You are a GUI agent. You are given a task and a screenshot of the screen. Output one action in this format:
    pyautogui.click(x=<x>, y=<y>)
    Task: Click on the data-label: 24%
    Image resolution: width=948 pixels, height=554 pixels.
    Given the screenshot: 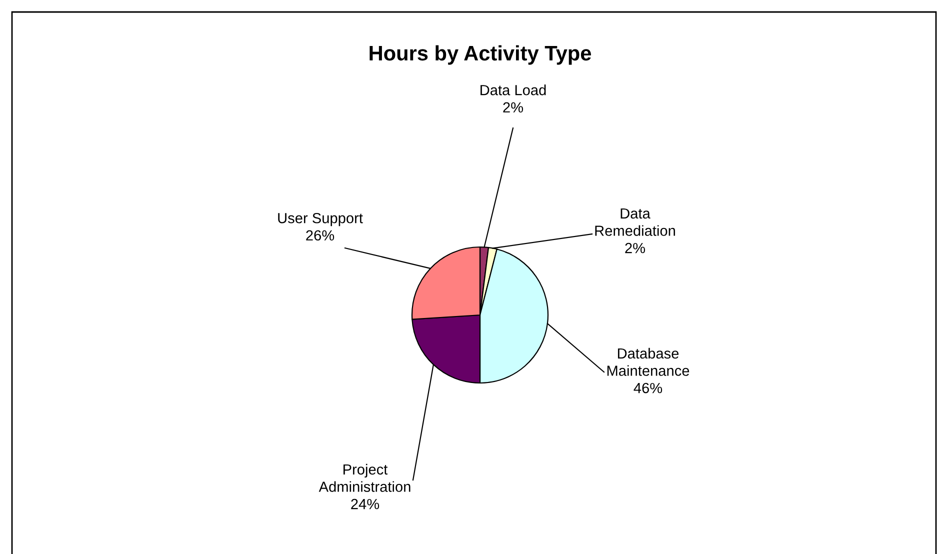 What is the action you would take?
    pyautogui.click(x=365, y=504)
    